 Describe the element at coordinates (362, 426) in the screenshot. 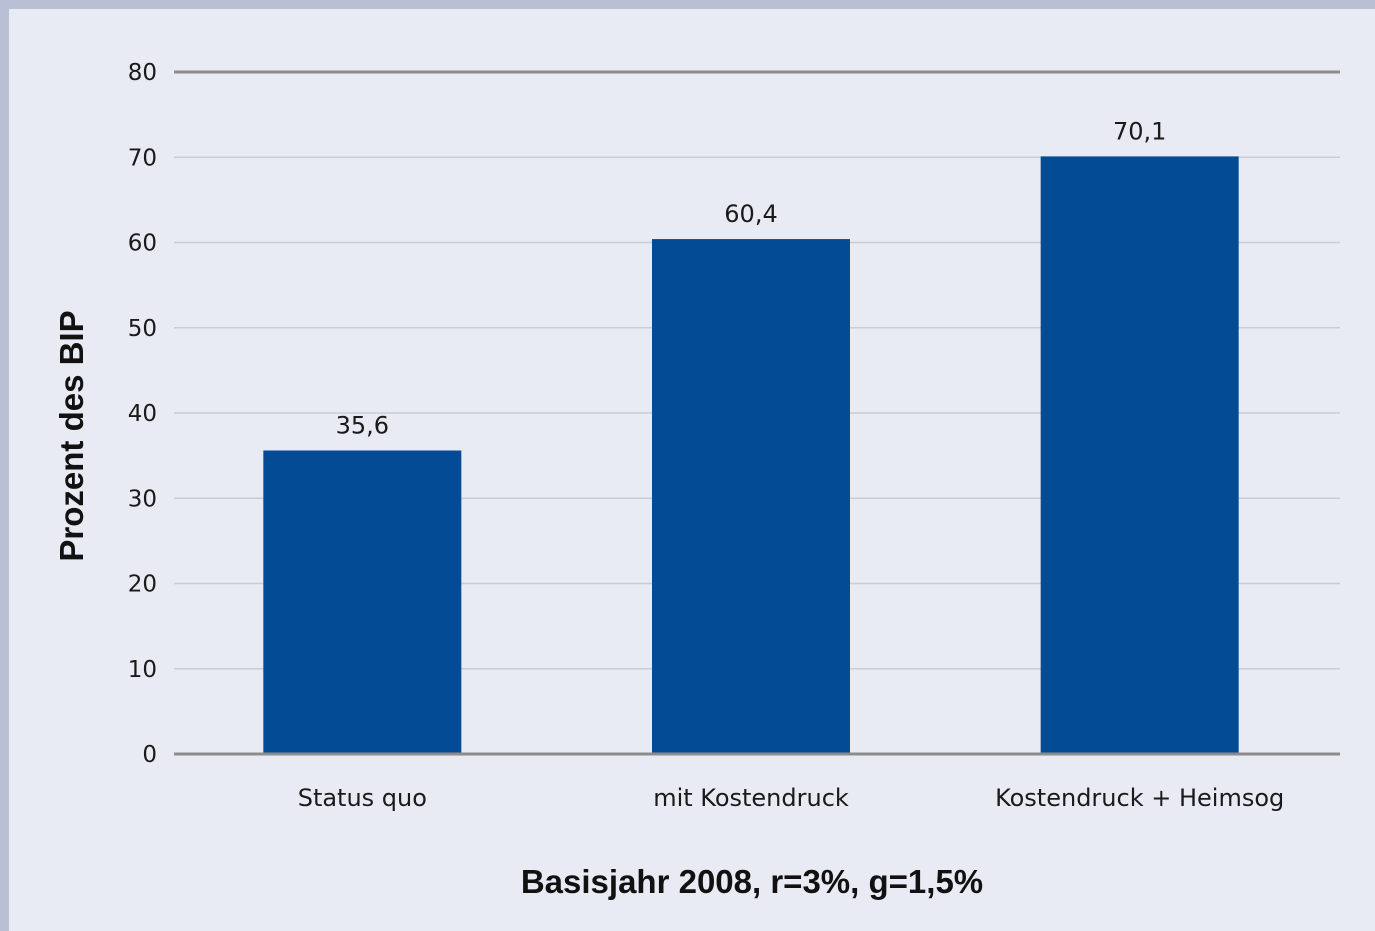

I see `bar-value-label: 35,6` at that location.